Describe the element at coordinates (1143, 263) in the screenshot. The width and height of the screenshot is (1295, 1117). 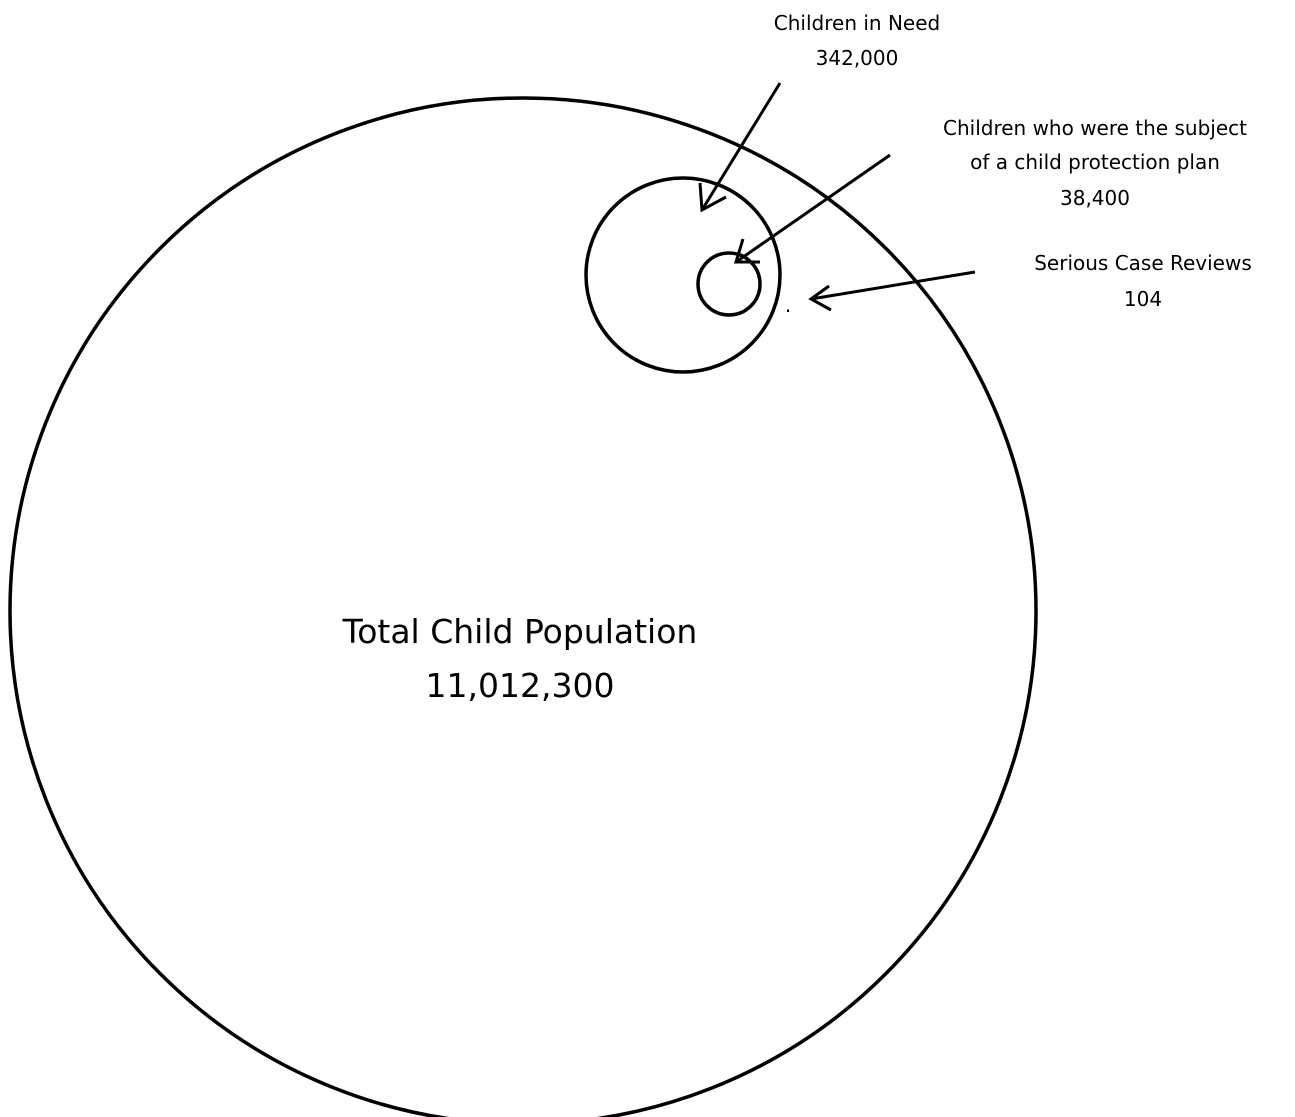
I see `serious-case-reviews-title: Serious Case Reviews` at that location.